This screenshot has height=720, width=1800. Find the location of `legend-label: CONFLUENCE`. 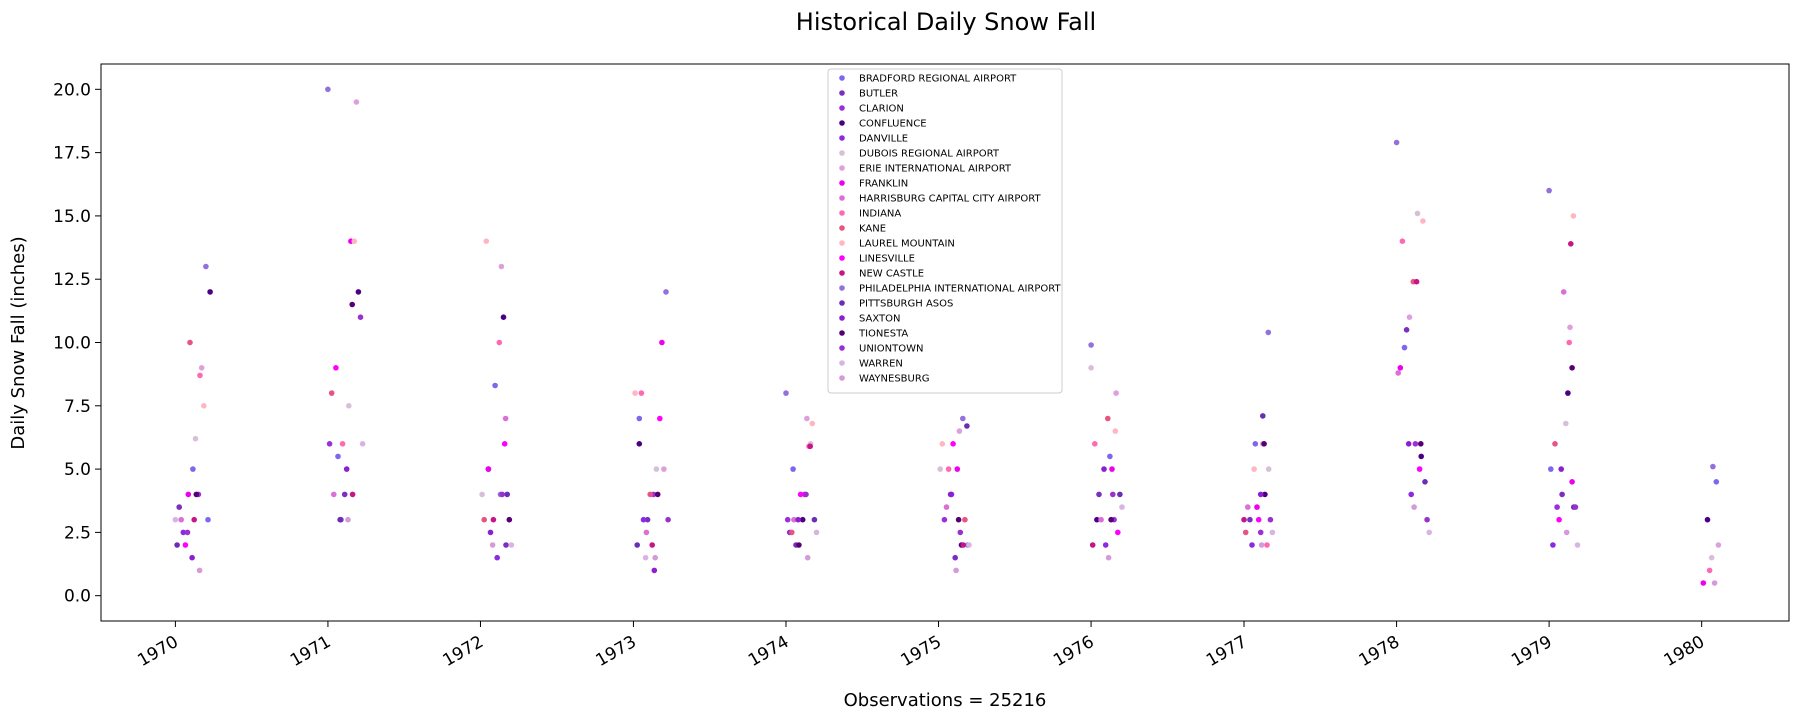

legend-label: CONFLUENCE is located at coordinates (893, 124).